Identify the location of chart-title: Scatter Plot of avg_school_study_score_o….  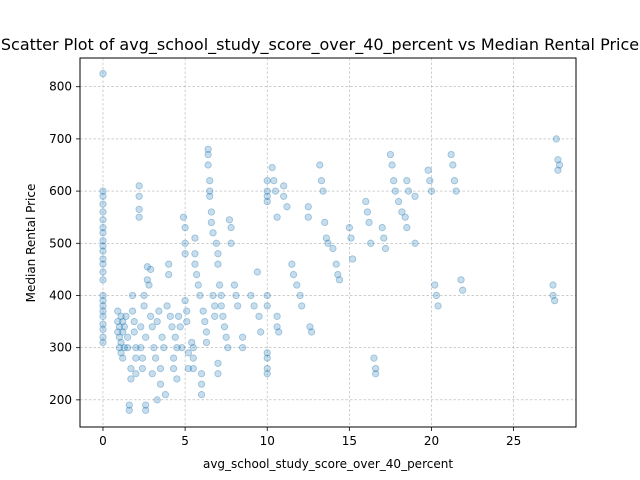
(320, 45).